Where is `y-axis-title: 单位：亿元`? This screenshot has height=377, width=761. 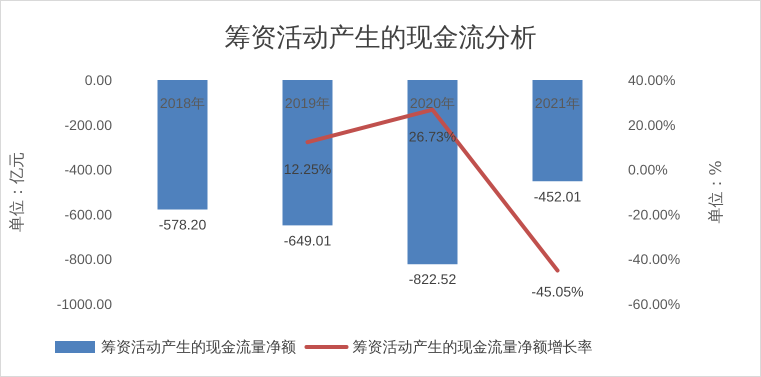 y-axis-title: 单位：亿元 is located at coordinates (16, 192).